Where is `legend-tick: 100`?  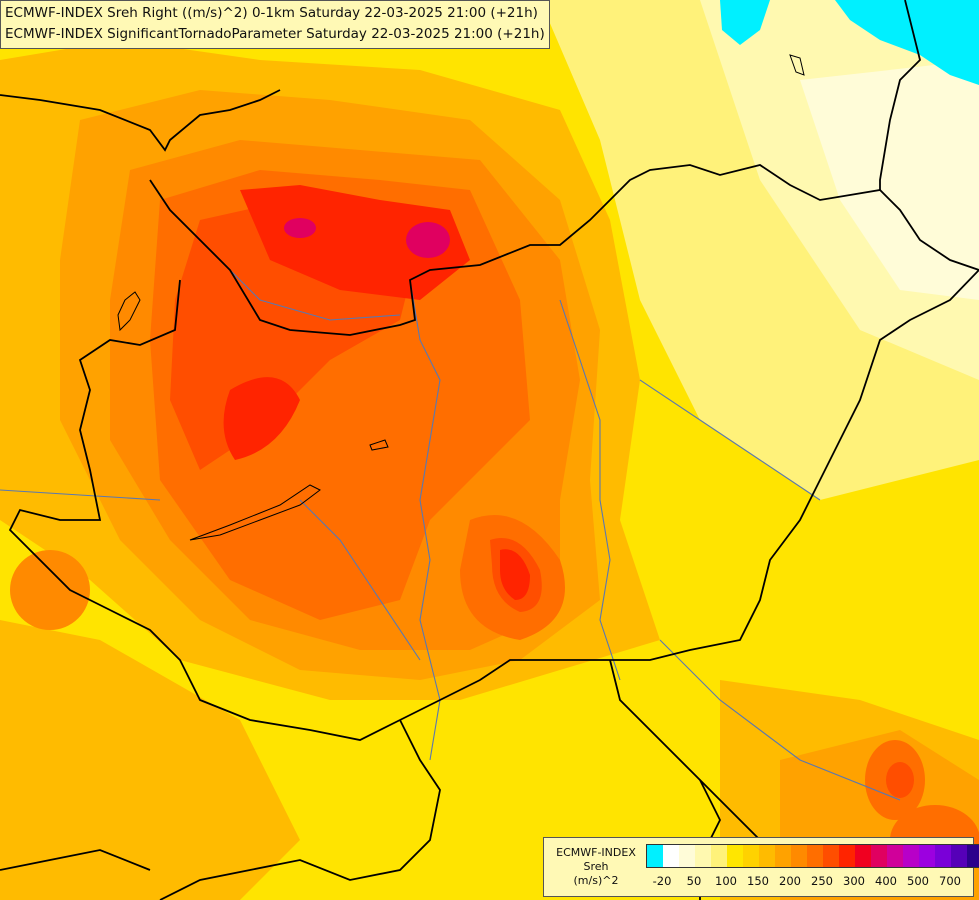 legend-tick: 100 is located at coordinates (726, 881).